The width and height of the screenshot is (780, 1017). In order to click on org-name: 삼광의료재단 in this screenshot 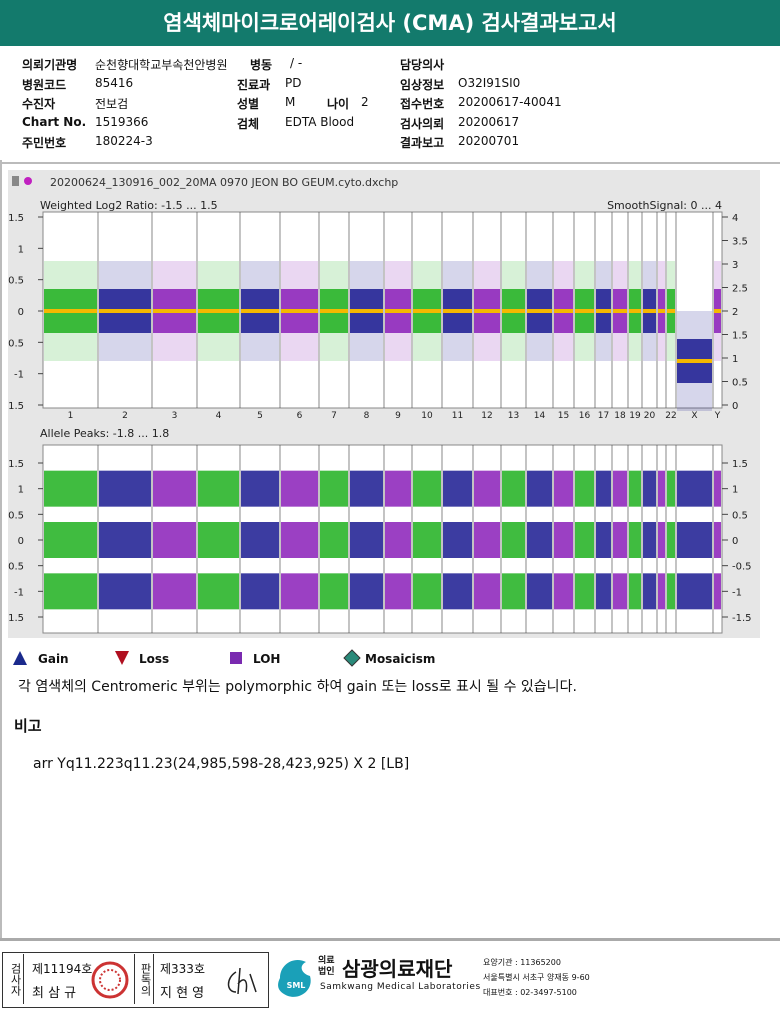, I will do `click(397, 969)`.